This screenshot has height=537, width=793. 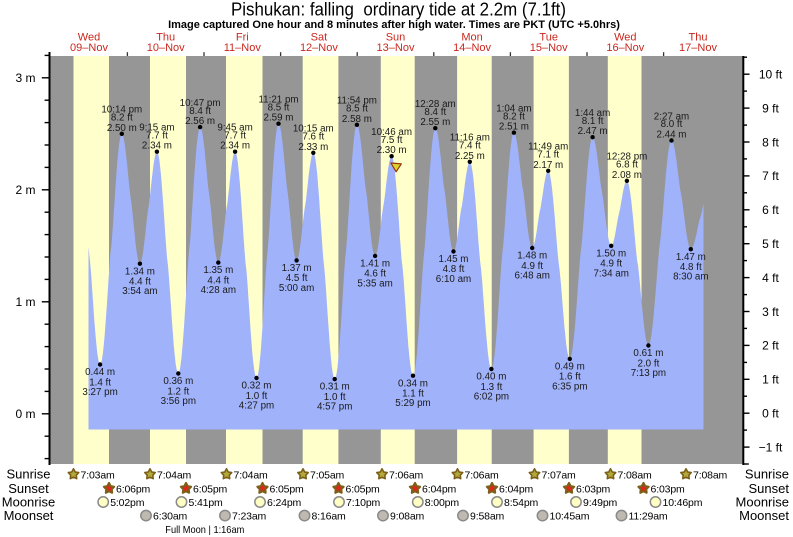 I want to click on svg-text: 2:27 am, so click(x=671, y=116).